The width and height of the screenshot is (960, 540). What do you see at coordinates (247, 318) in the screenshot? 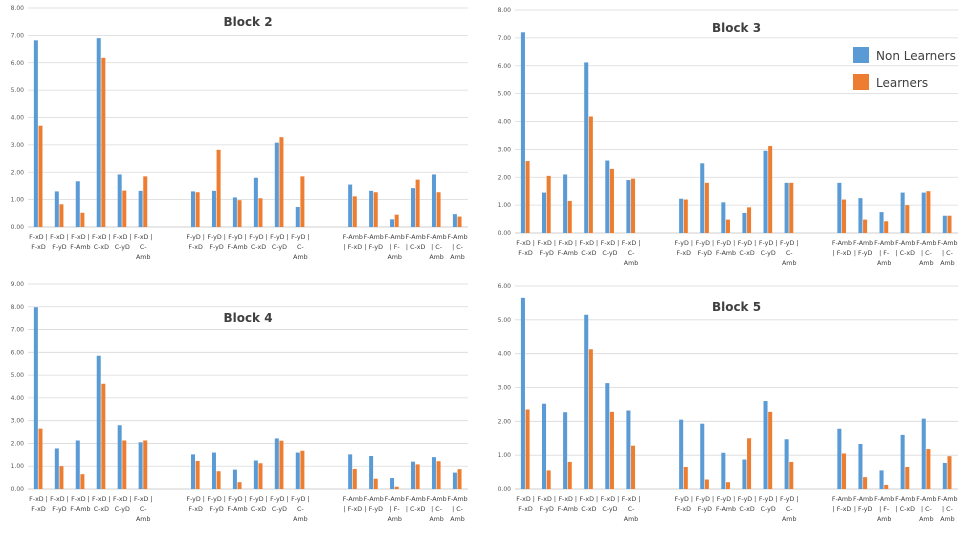
I see `chart-title: Block 4` at bounding box center [247, 318].